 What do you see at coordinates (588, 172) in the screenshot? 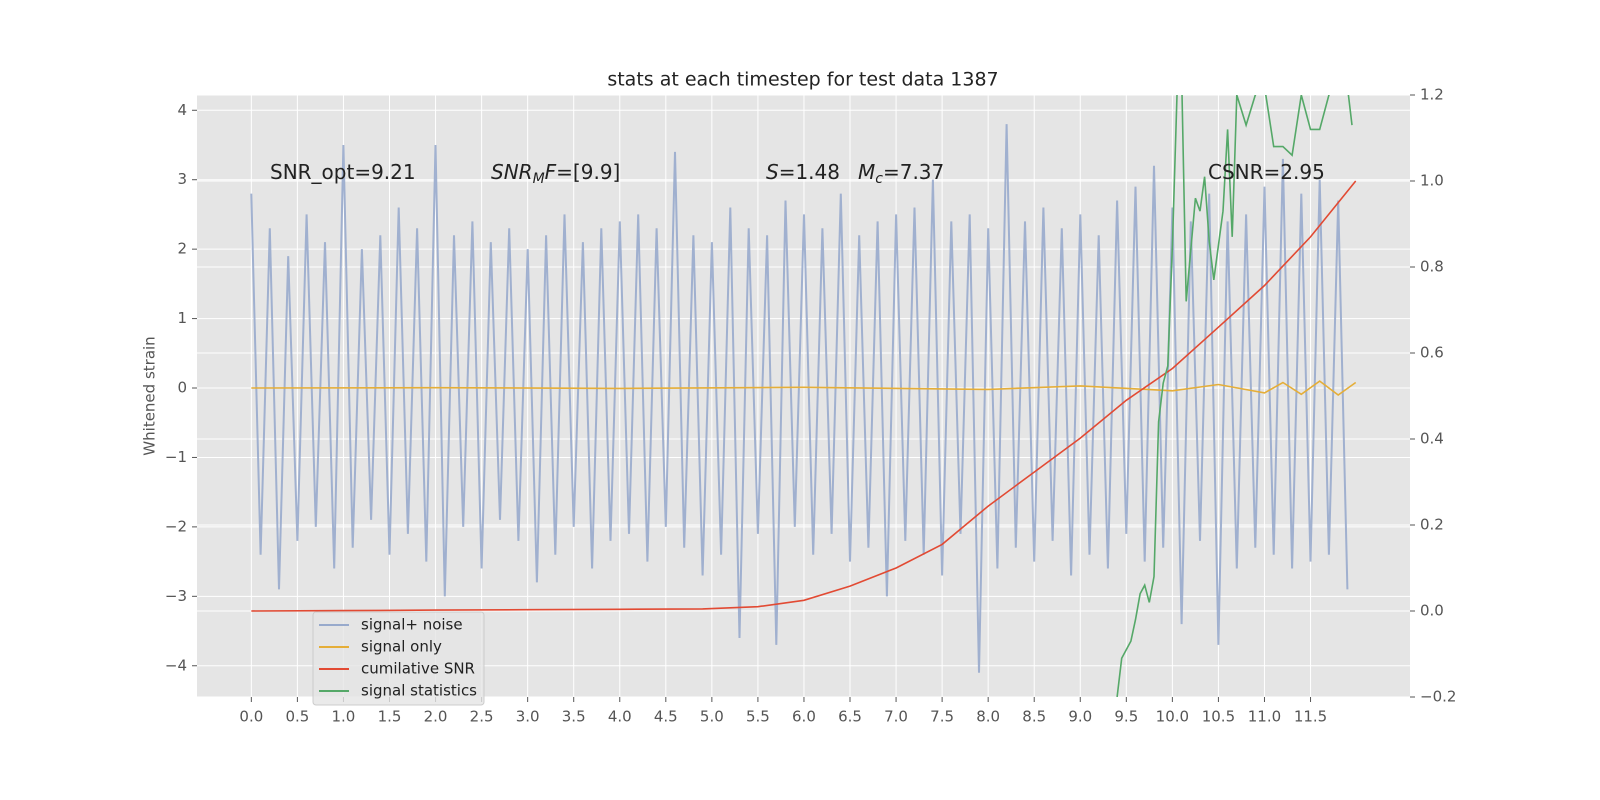
I see `annotation-part: =[9.9]` at bounding box center [588, 172].